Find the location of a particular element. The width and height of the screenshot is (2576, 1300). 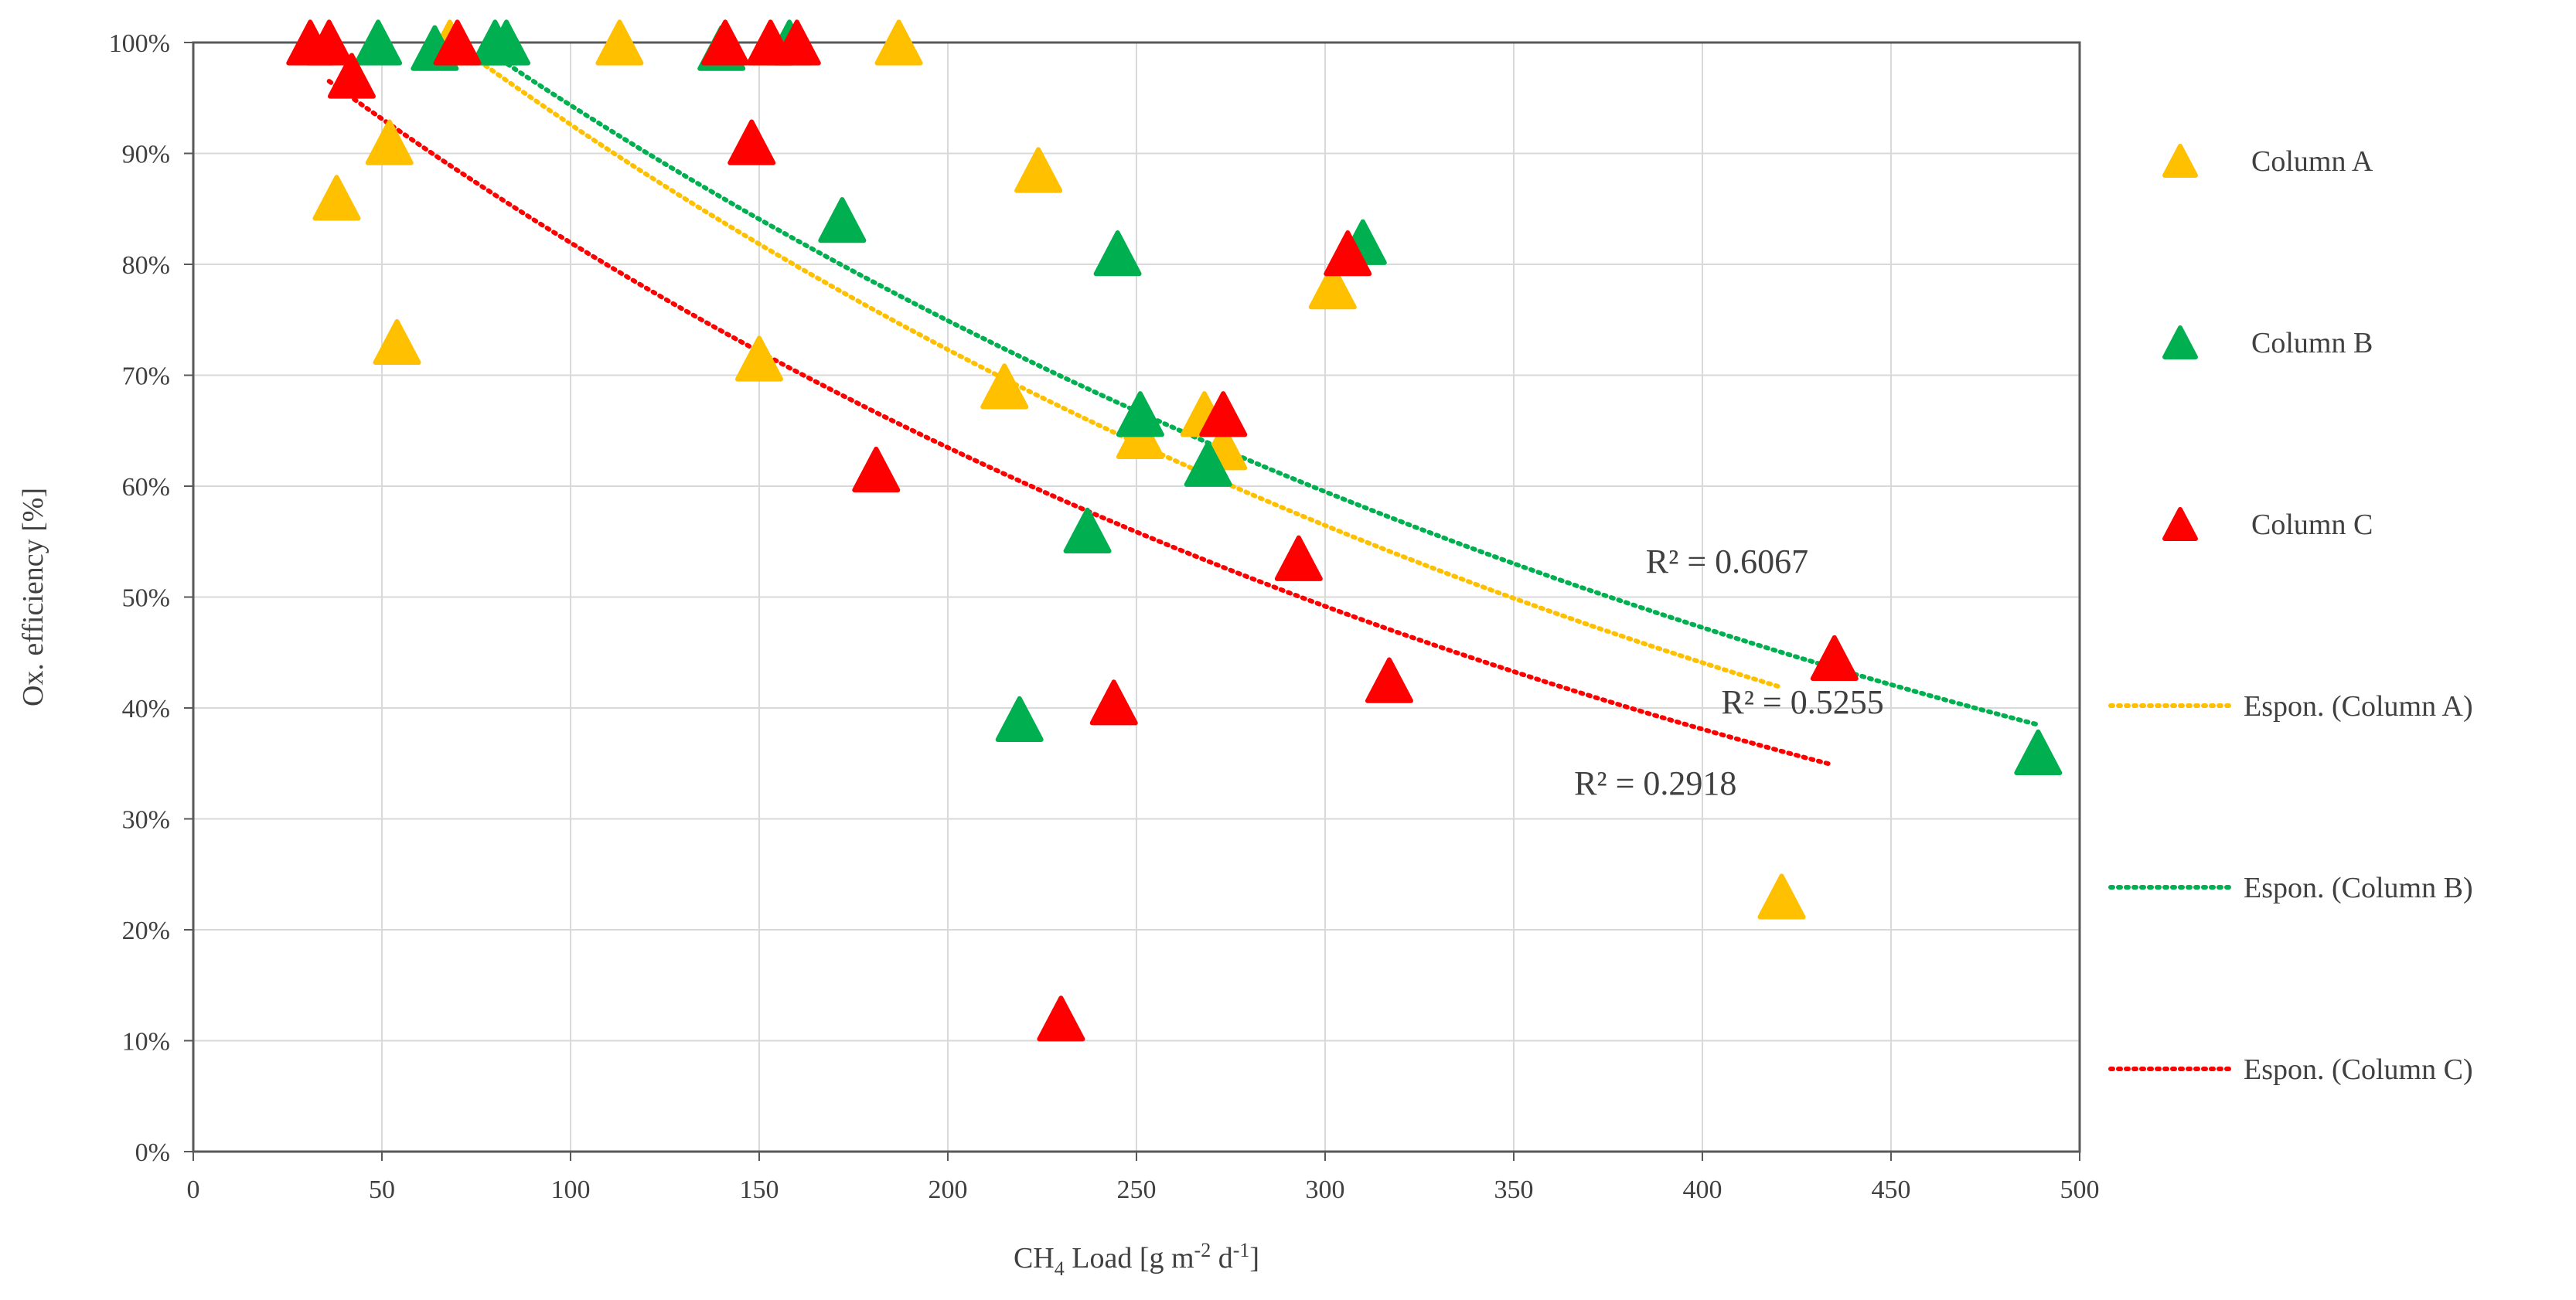

x-tick-label: 150 is located at coordinates (759, 1190).